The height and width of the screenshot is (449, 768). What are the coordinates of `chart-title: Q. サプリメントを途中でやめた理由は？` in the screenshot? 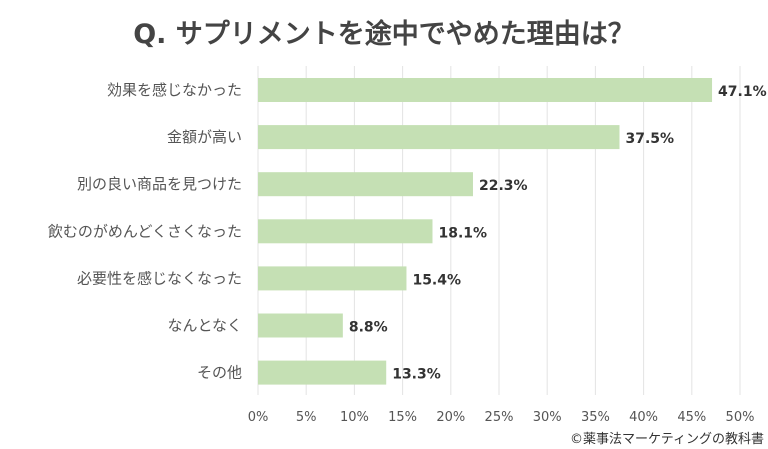 It's located at (384, 34).